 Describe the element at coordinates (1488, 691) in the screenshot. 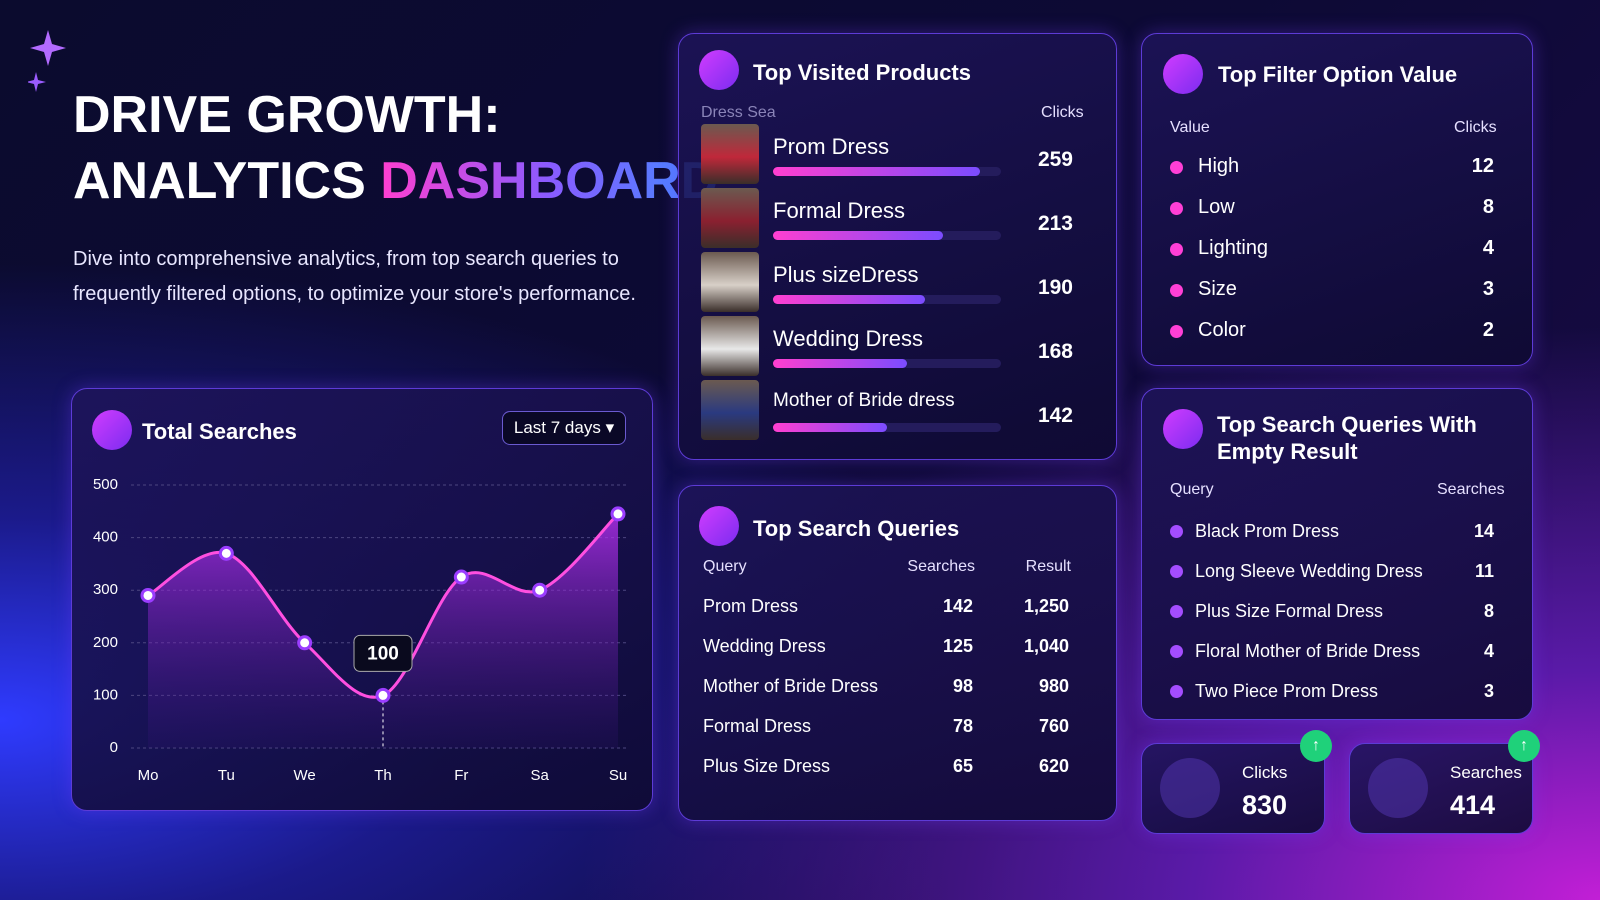

I see `searches: 3` at that location.